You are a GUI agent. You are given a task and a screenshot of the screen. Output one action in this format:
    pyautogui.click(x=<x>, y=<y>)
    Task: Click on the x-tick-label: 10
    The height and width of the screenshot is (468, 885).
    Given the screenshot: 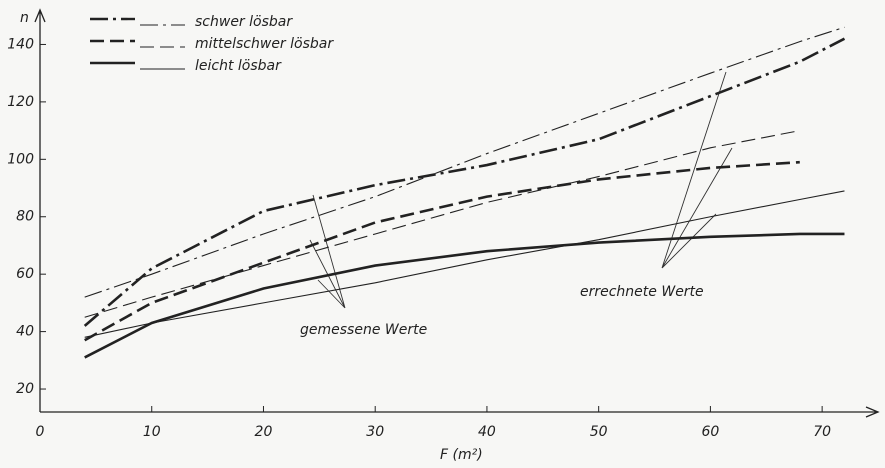 What is the action you would take?
    pyautogui.click(x=152, y=432)
    